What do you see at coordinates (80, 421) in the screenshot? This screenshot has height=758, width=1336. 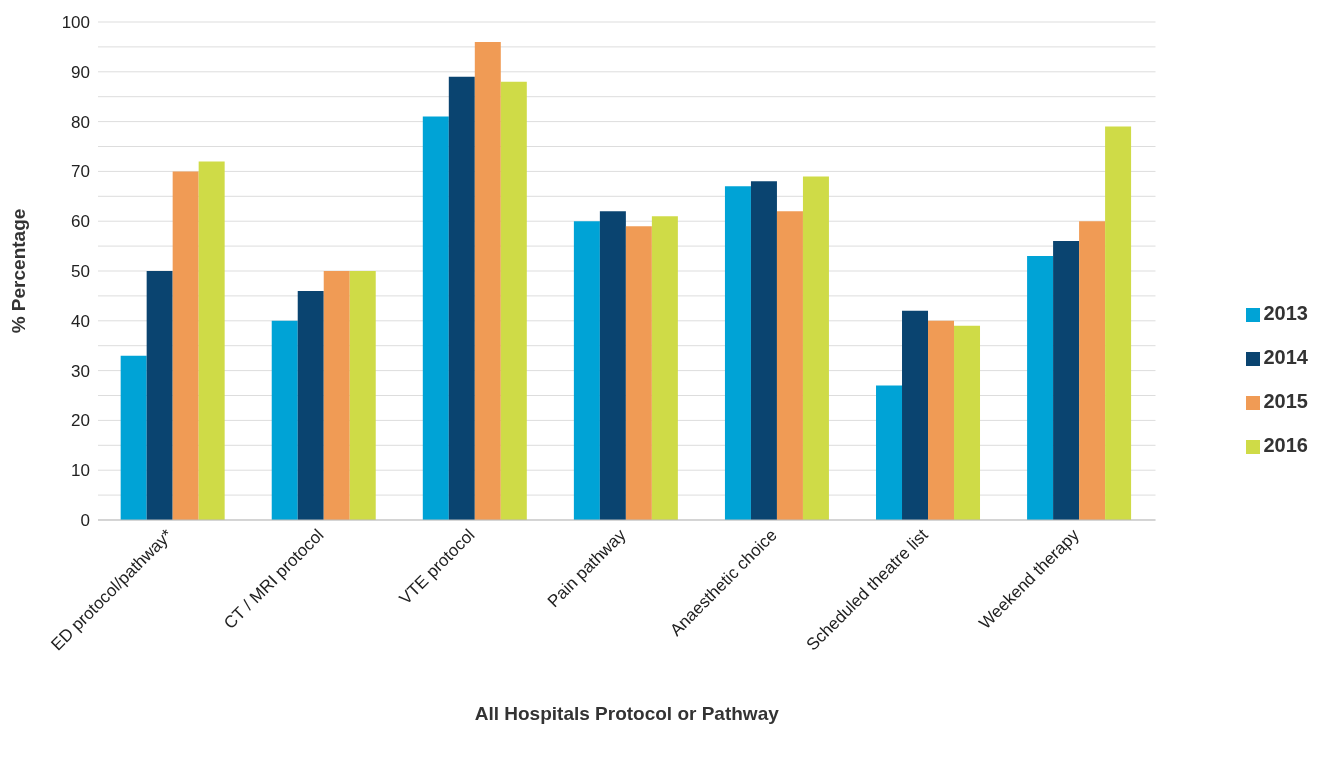 I see `y-tick-label: 20` at bounding box center [80, 421].